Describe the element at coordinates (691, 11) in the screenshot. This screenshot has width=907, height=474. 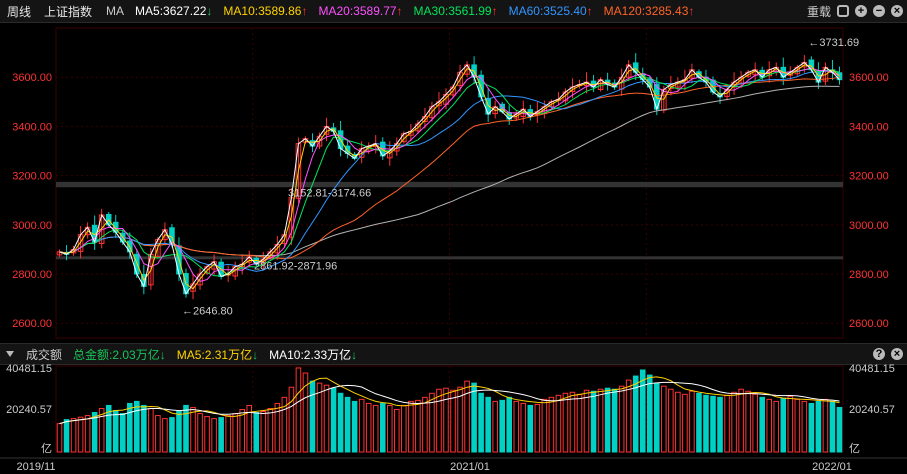
I see `ma120-trend-icon: ↑` at that location.